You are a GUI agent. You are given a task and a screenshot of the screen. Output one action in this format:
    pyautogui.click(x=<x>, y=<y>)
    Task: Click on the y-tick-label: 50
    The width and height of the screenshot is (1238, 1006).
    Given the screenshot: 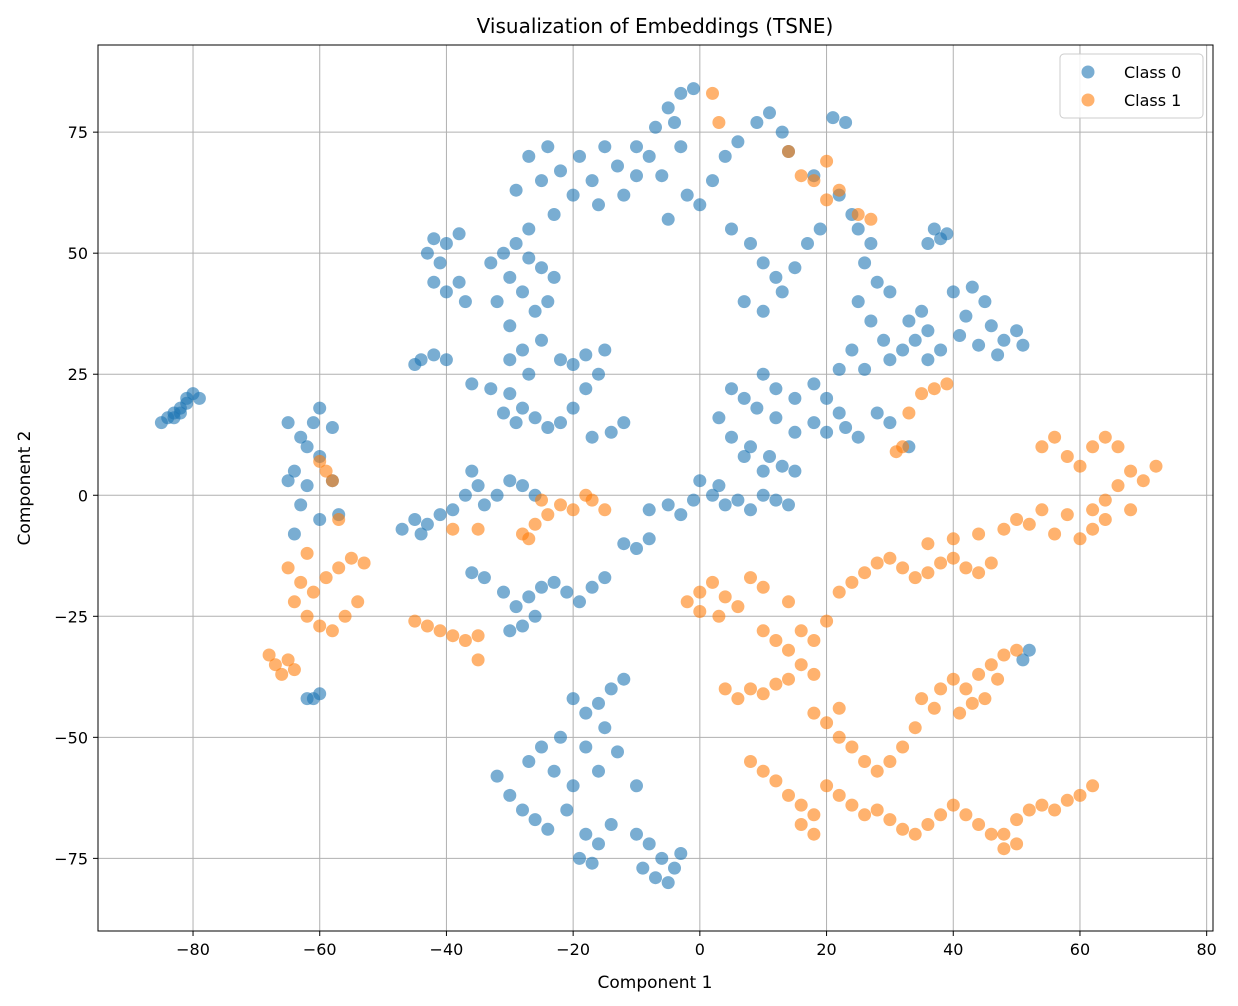 What is the action you would take?
    pyautogui.click(x=78, y=253)
    